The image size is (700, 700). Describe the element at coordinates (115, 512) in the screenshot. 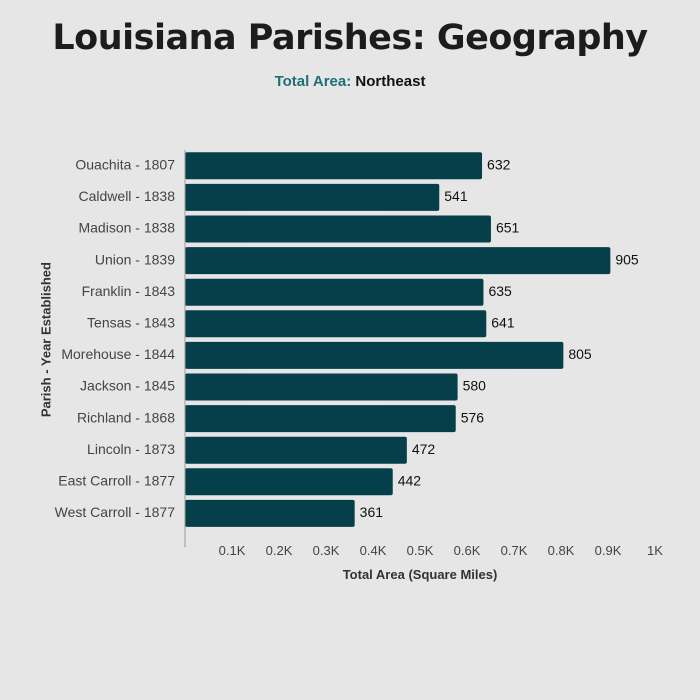

I see `y-tick-label: West Carroll - 1877` at that location.